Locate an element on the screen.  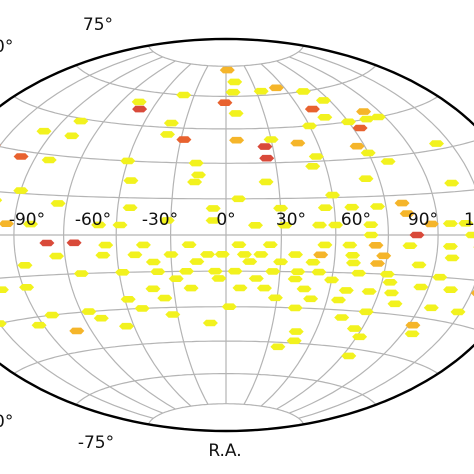
ra-tick-label: 1 is located at coordinates (469, 220).